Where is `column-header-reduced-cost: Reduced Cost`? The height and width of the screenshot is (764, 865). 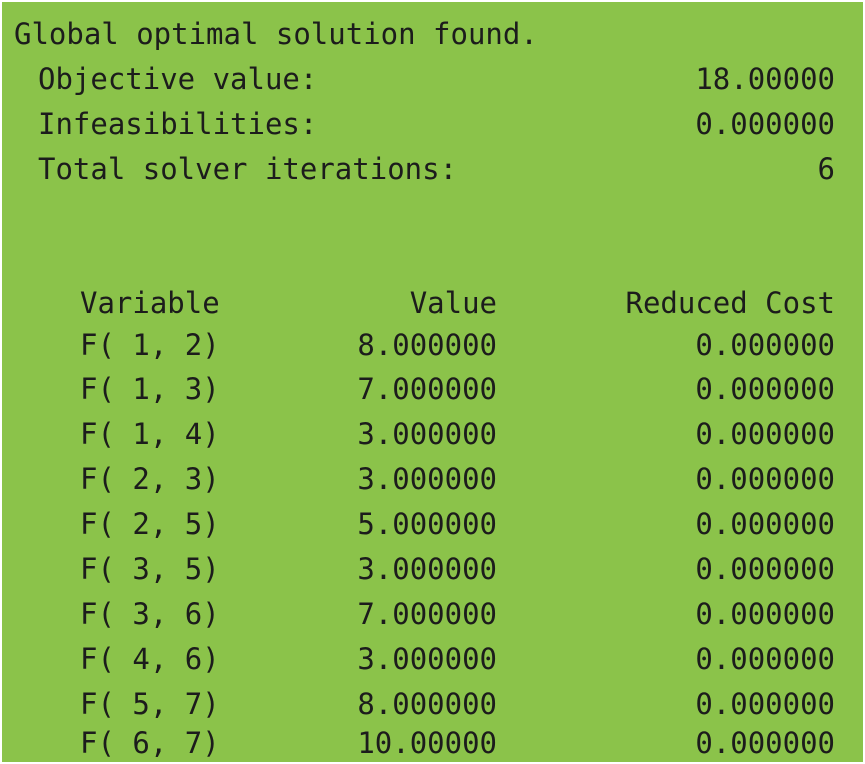
column-header-reduced-cost: Reduced Cost is located at coordinates (730, 303).